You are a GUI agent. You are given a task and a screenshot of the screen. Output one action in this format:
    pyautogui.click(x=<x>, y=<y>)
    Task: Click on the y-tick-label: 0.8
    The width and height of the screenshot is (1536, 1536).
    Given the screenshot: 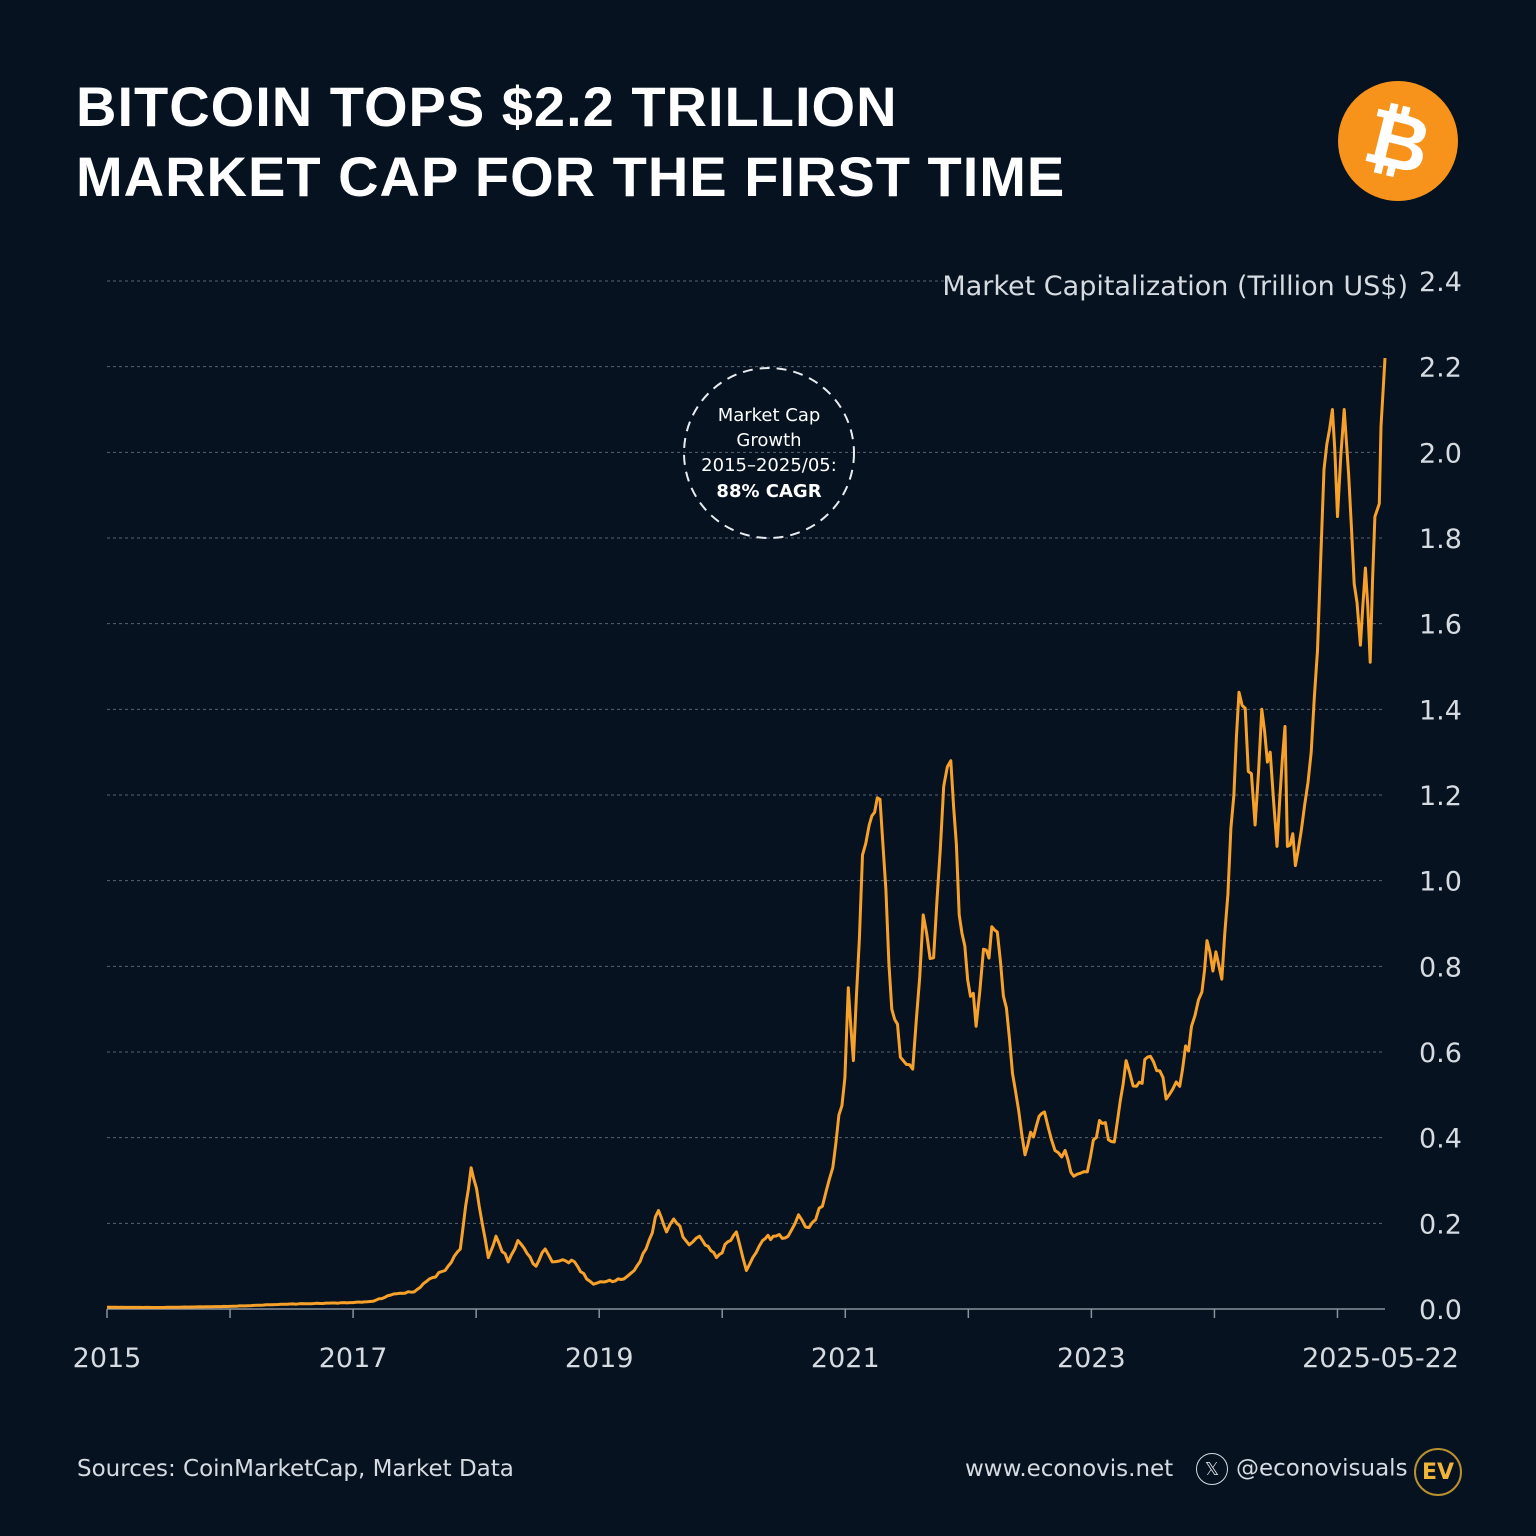 What is the action you would take?
    pyautogui.click(x=1440, y=967)
    